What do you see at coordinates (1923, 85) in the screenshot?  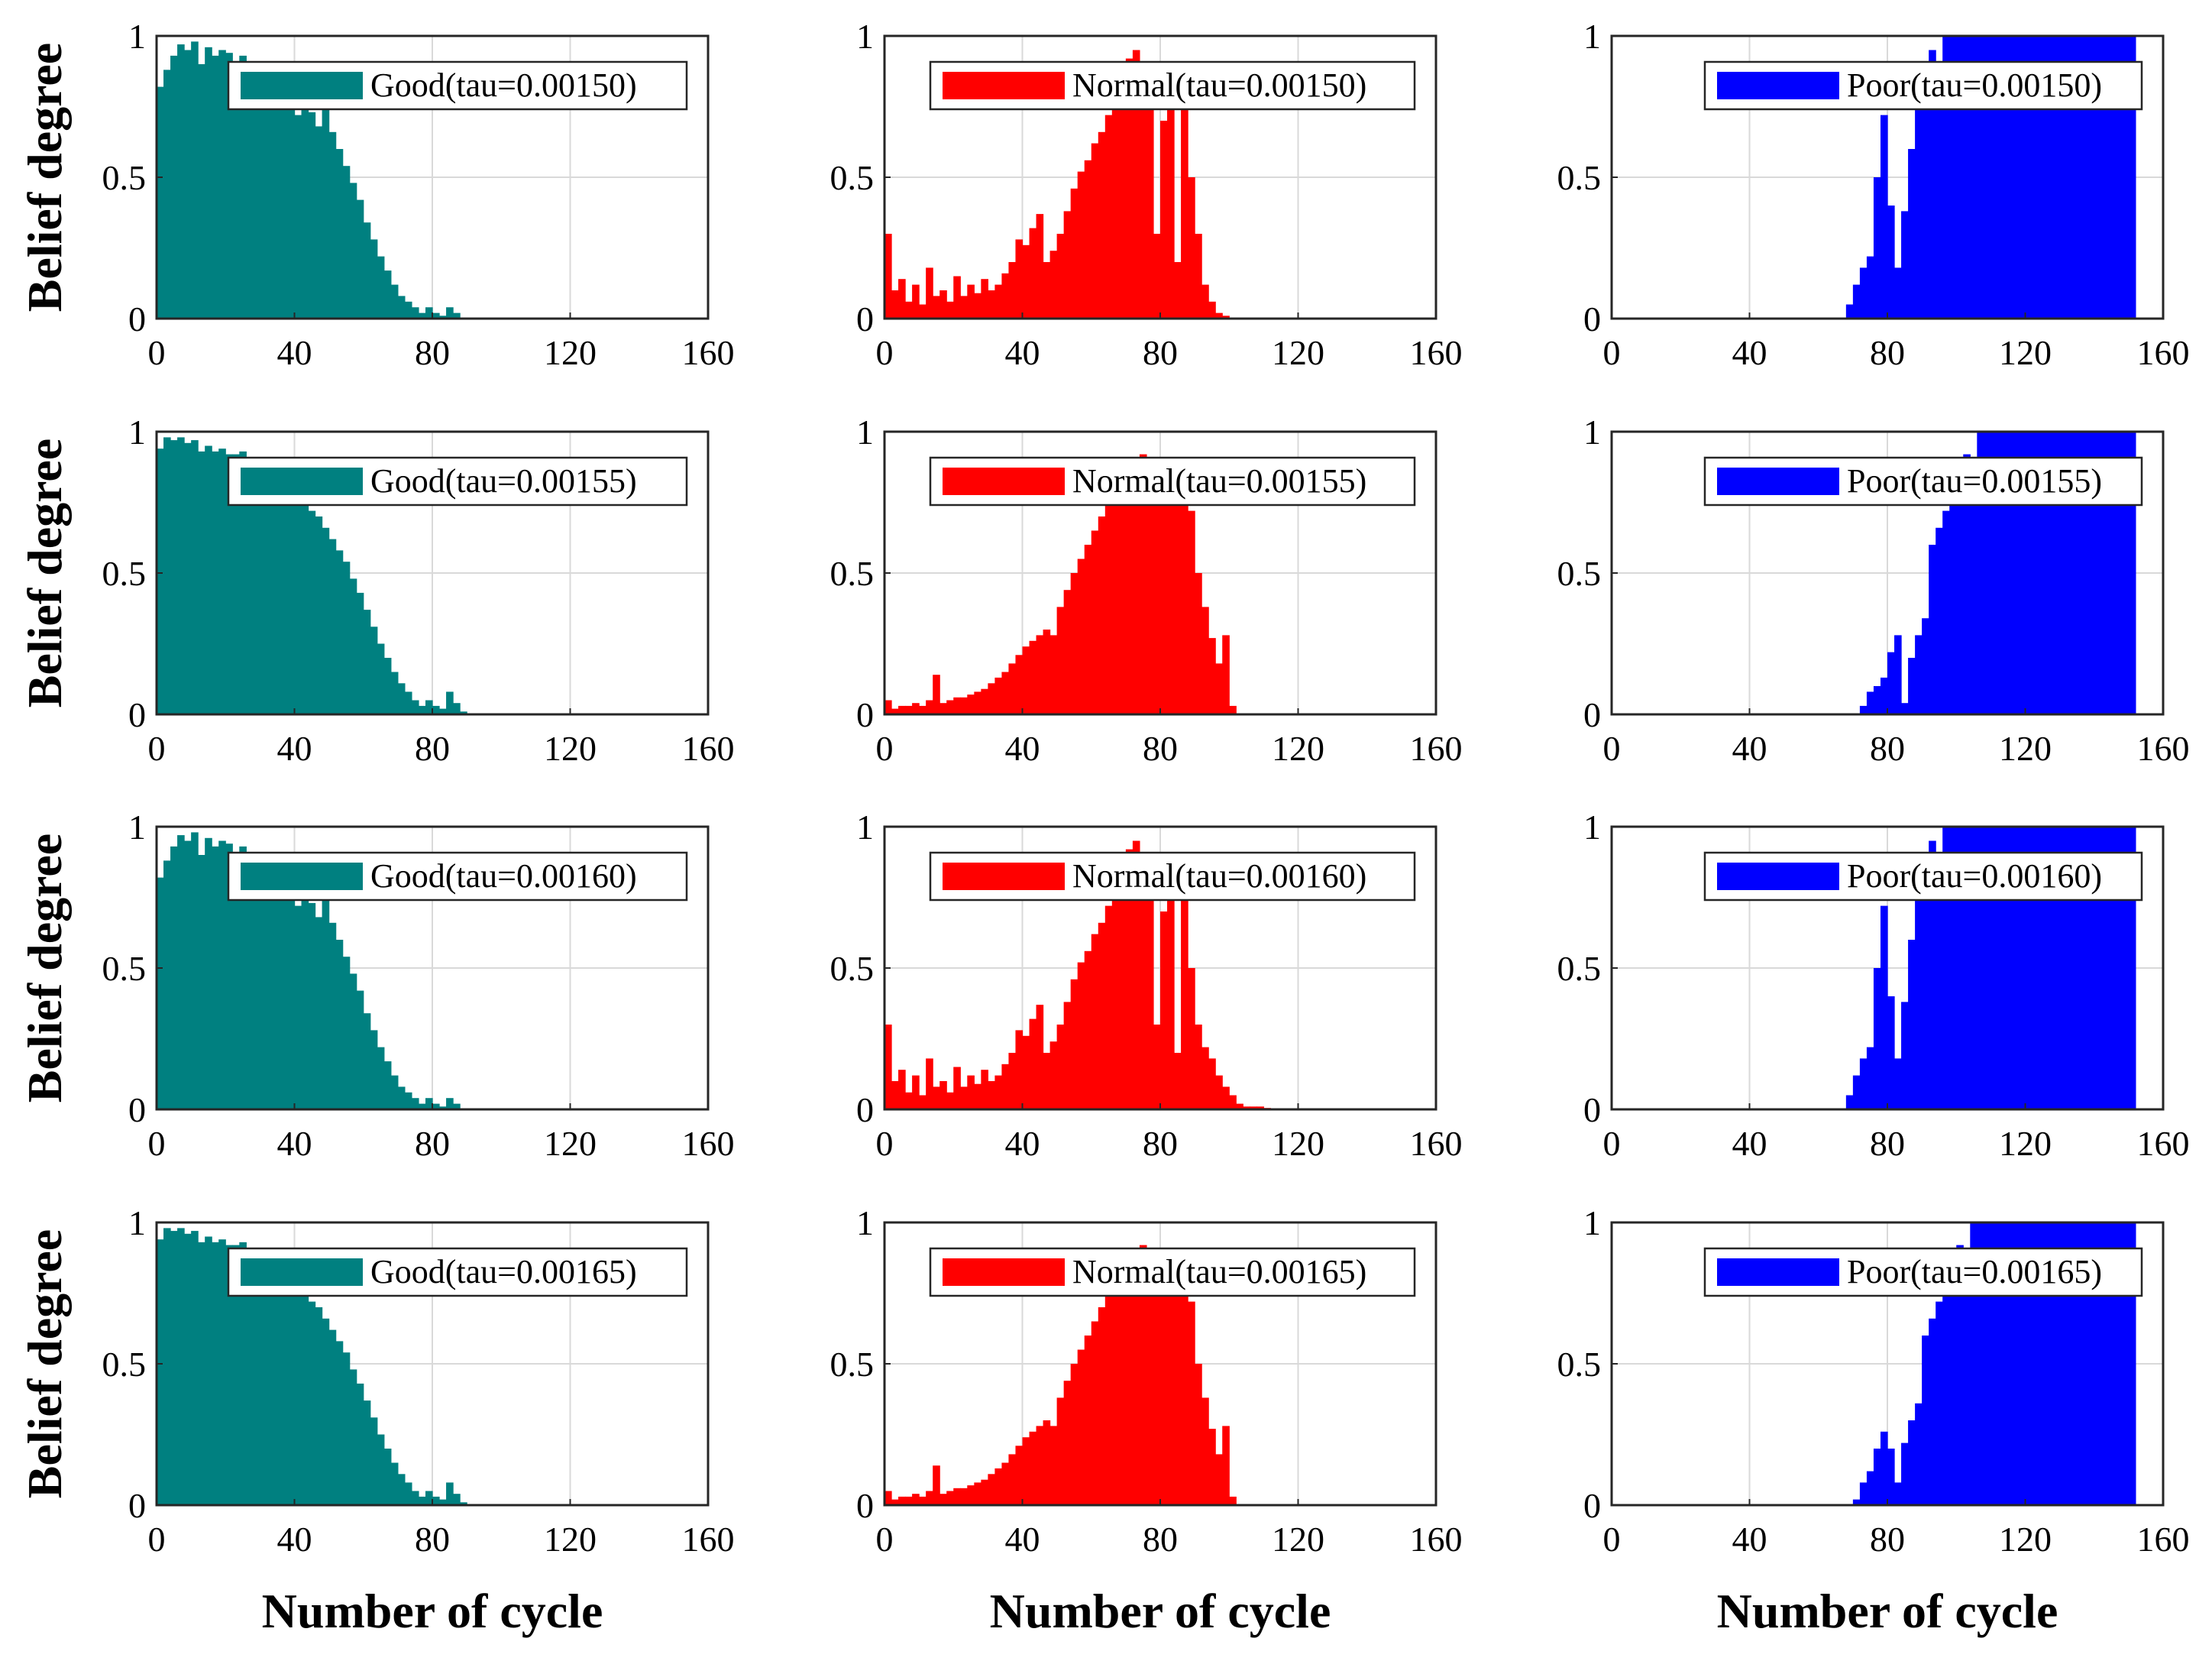 I see `legend: Poor(tau=0.00150)` at bounding box center [1923, 85].